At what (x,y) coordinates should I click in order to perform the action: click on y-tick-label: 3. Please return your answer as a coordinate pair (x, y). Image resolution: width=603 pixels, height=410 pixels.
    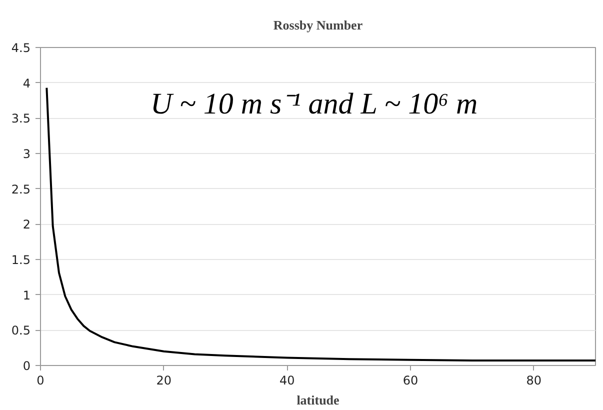
    Looking at the image, I should click on (26, 154).